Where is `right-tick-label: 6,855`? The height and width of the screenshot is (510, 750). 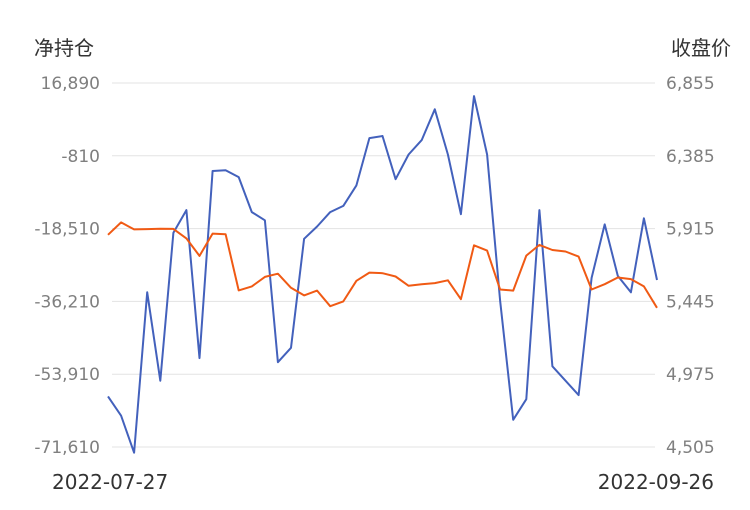
right-tick-label: 6,855 is located at coordinates (690, 84).